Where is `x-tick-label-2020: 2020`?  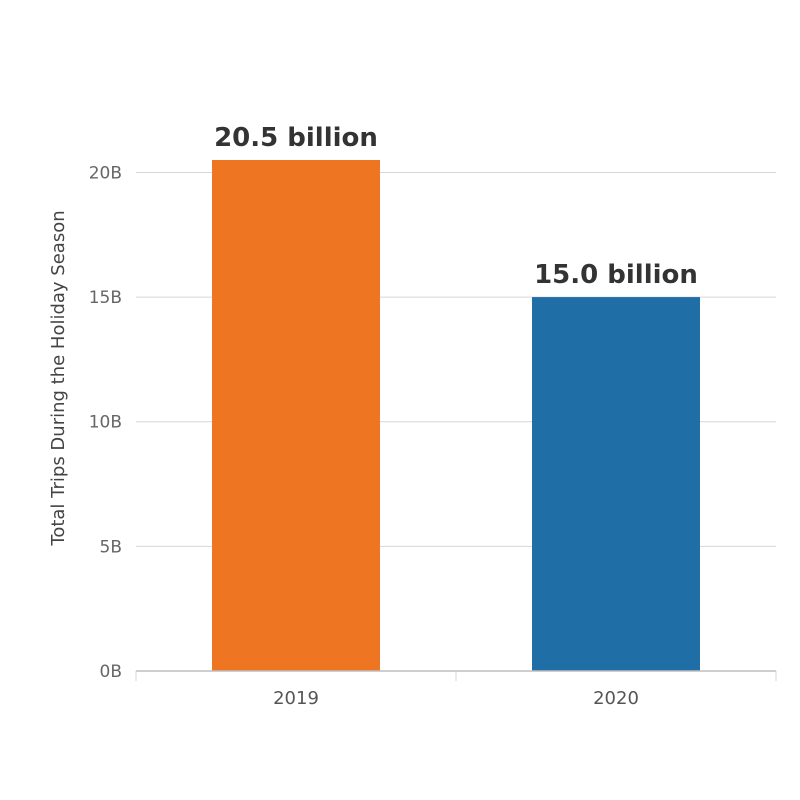
x-tick-label-2020: 2020 is located at coordinates (616, 698).